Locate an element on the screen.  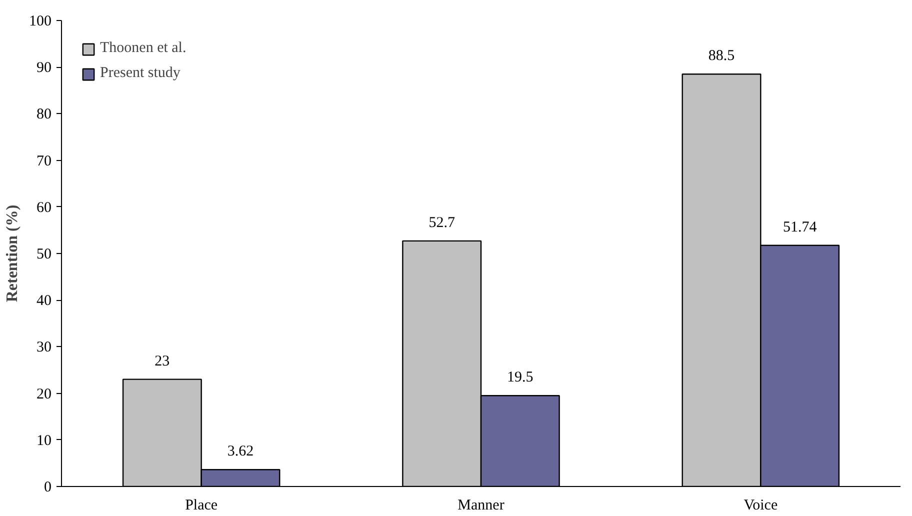
x-tick-label: Place is located at coordinates (201, 506).